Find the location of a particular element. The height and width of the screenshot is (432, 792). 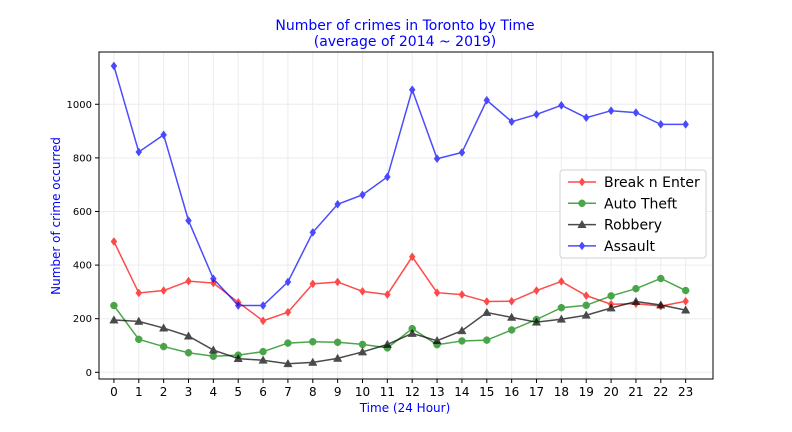

x-tick-label: 4 is located at coordinates (214, 392).